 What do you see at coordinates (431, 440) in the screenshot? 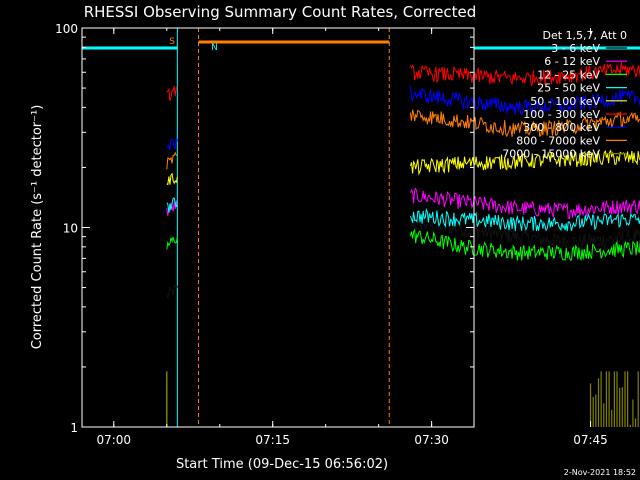
I see `x-tick-label: 07:30` at bounding box center [431, 440].